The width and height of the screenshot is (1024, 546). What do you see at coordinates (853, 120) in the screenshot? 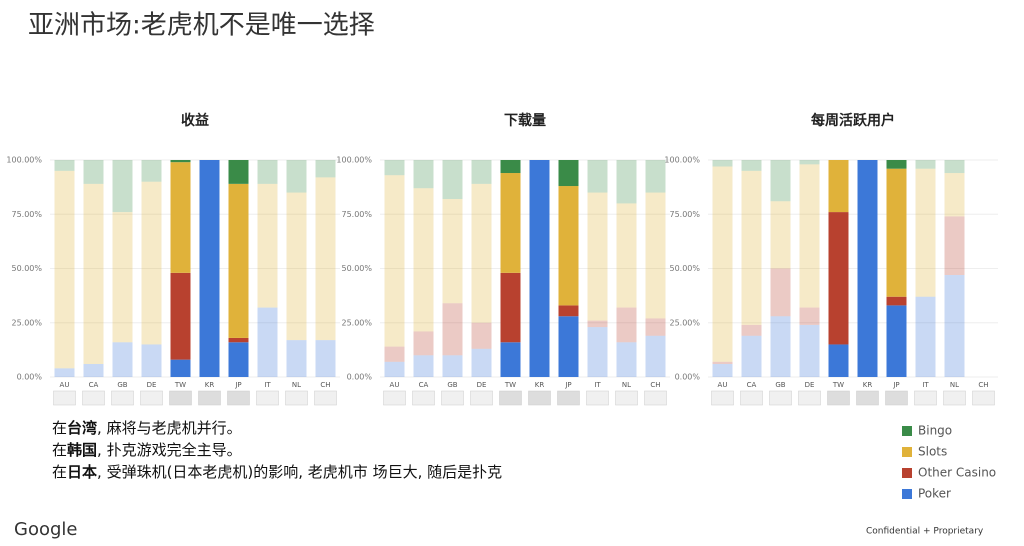
I see `chart-title: 每周活跃用户` at bounding box center [853, 120].